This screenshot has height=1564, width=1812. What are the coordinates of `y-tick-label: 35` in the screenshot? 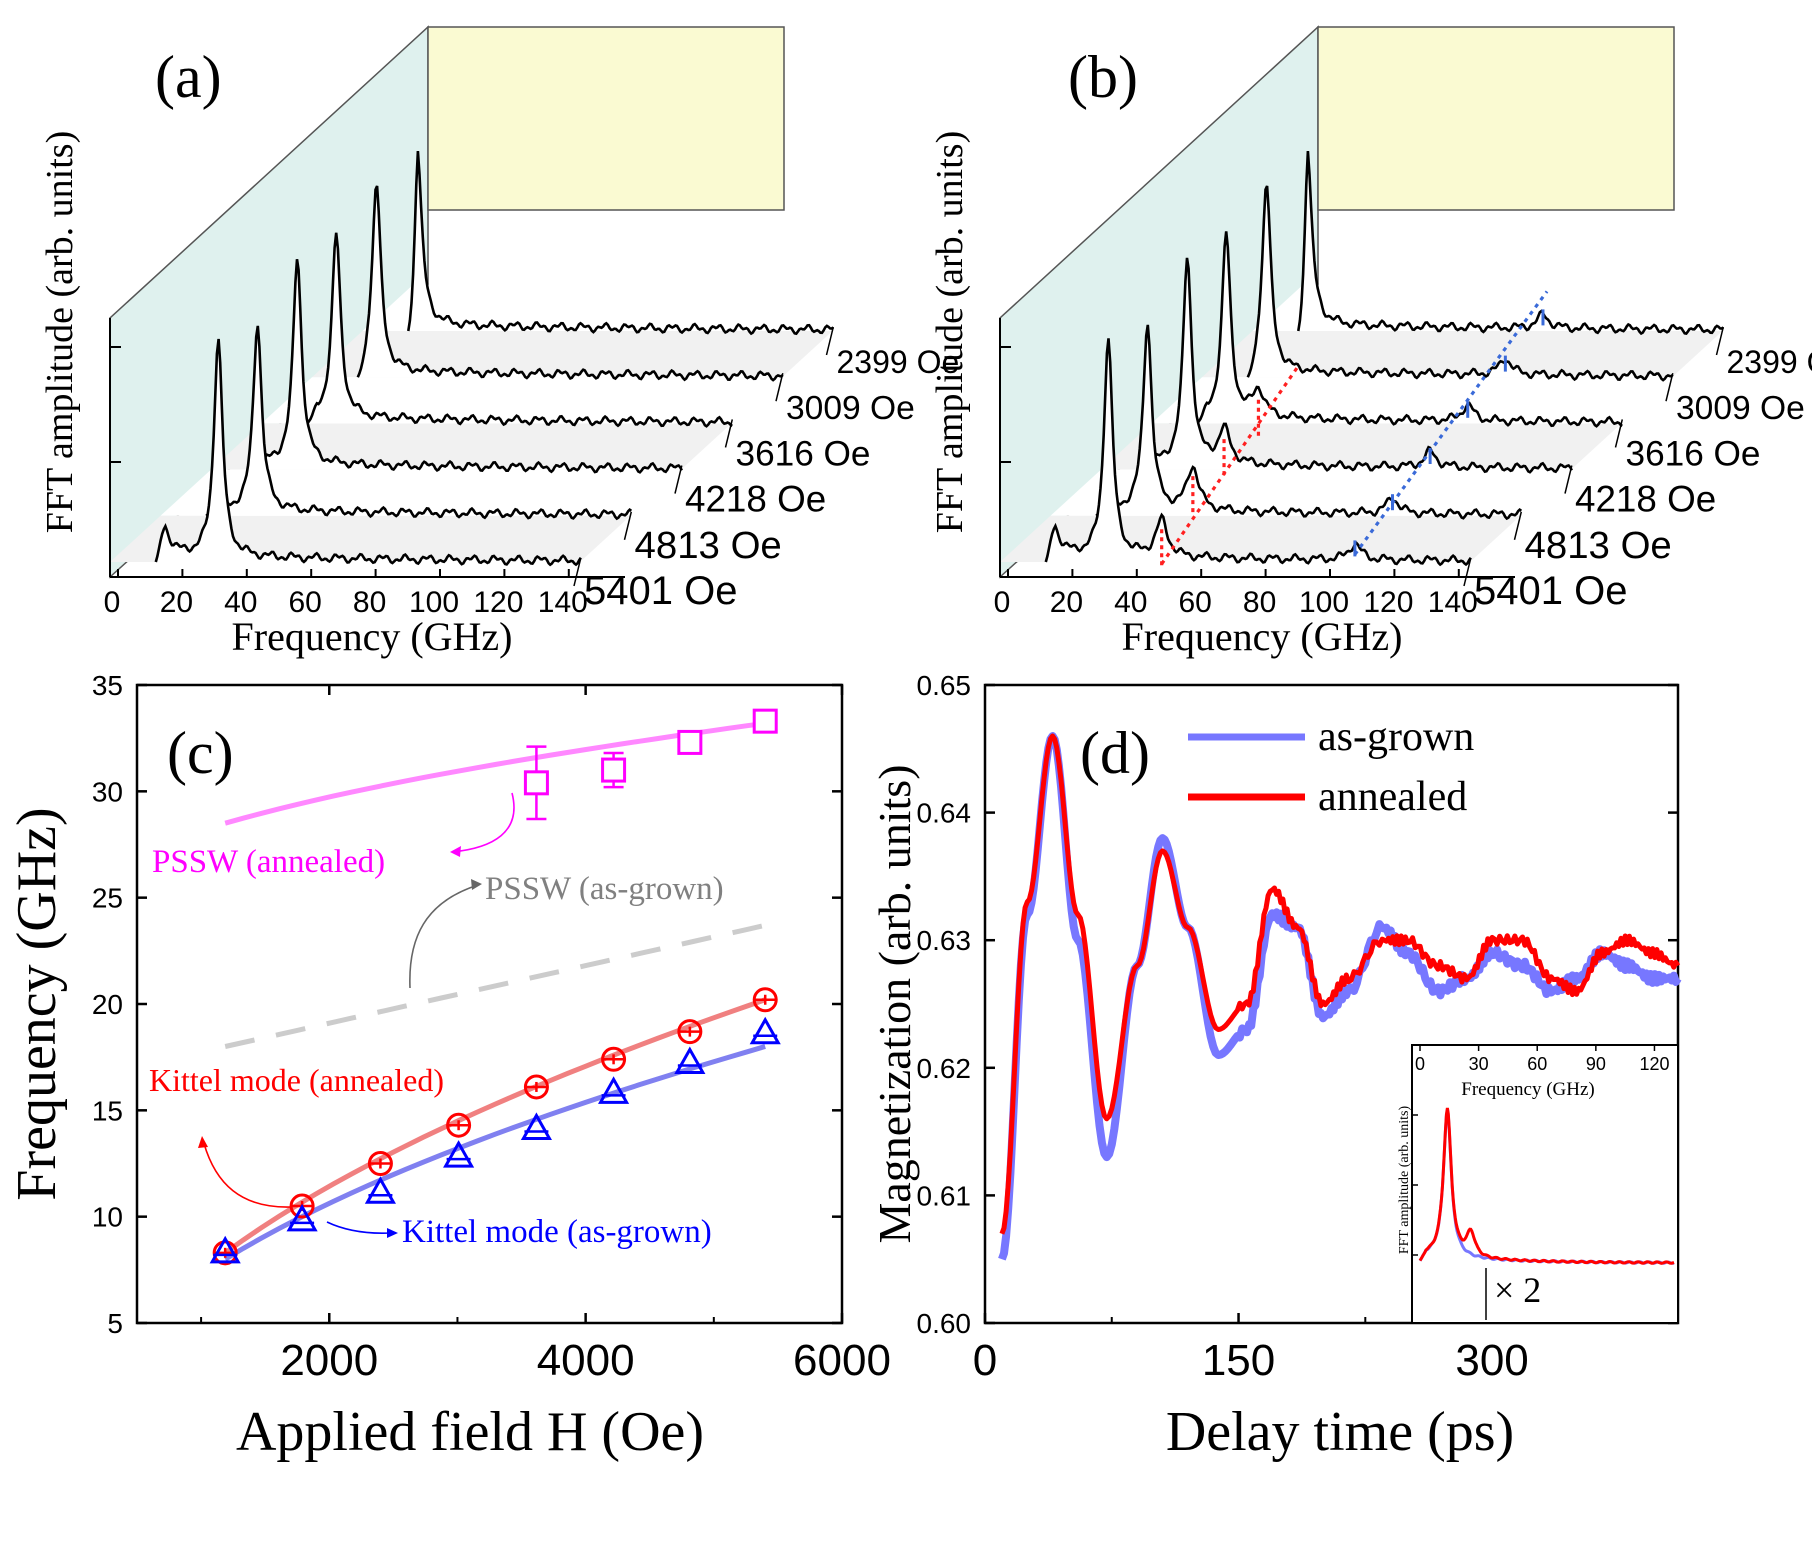 It's located at (107, 685).